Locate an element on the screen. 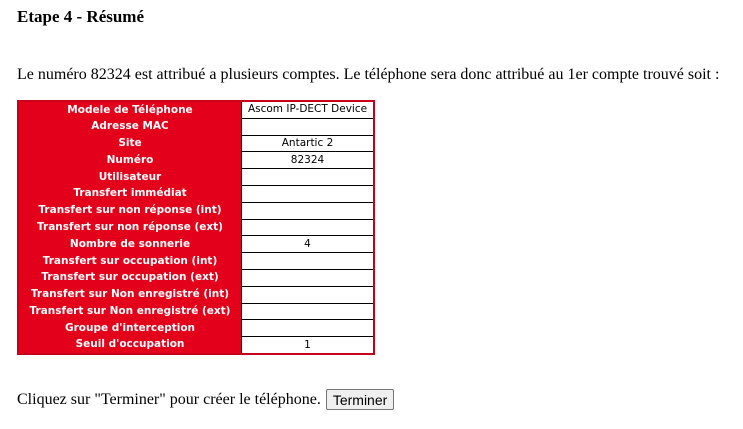  table-row: Transfert sur Non enregistré (int) is located at coordinates (196, 294).